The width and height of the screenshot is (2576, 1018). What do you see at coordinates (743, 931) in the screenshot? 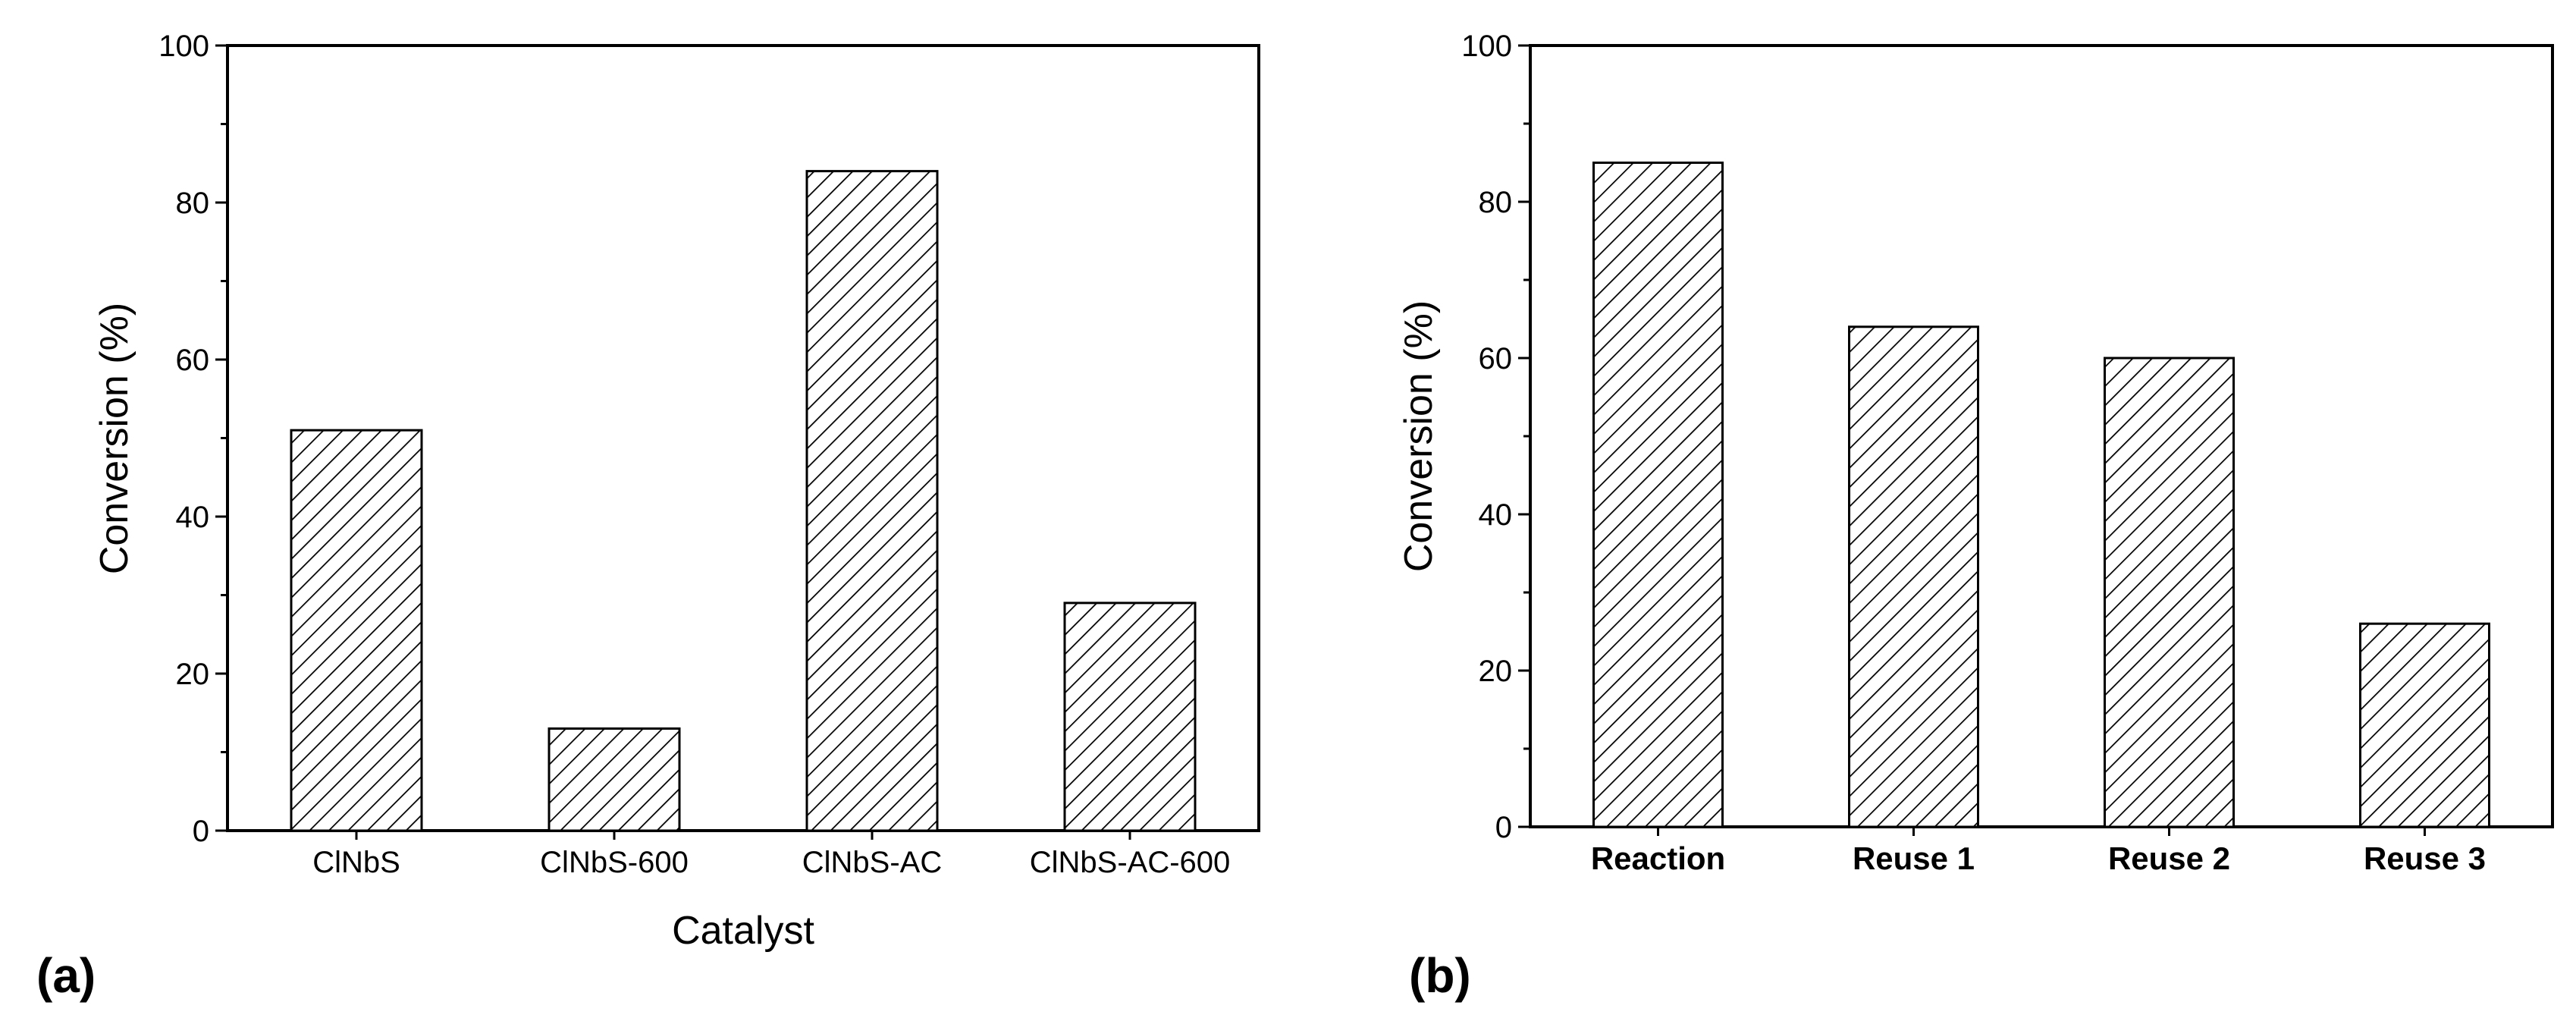
I see `x-axis-title-a: Catalyst` at bounding box center [743, 931].